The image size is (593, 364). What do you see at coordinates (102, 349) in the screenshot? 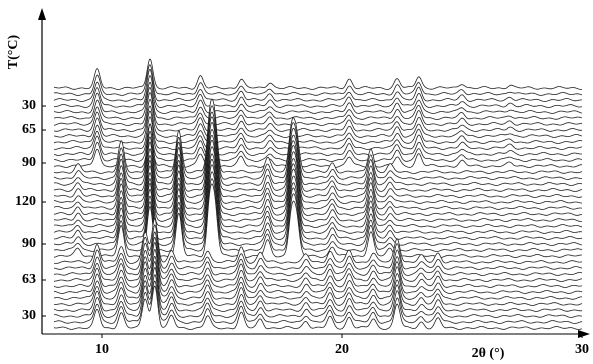
I see `x-tick-label: 10` at bounding box center [102, 349].